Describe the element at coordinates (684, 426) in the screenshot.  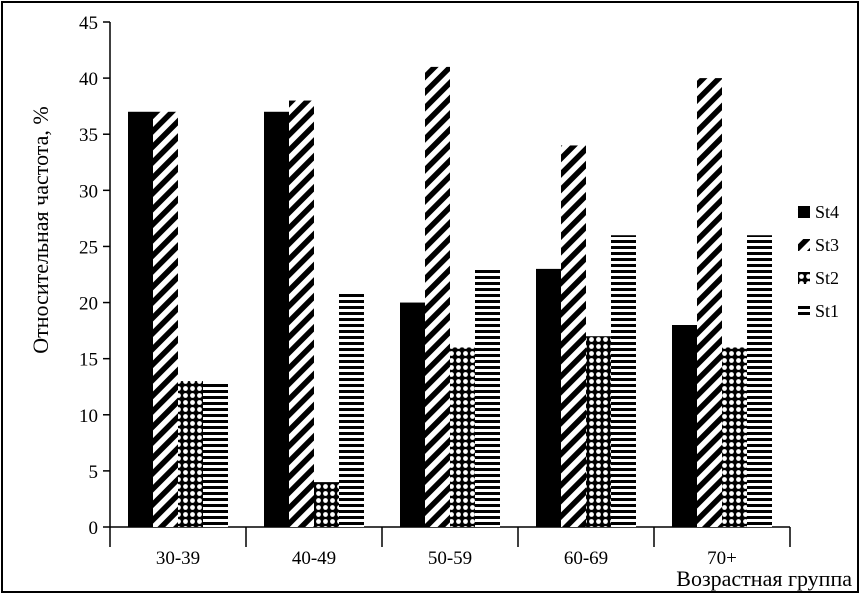
I see `bar-st4-70+` at that location.